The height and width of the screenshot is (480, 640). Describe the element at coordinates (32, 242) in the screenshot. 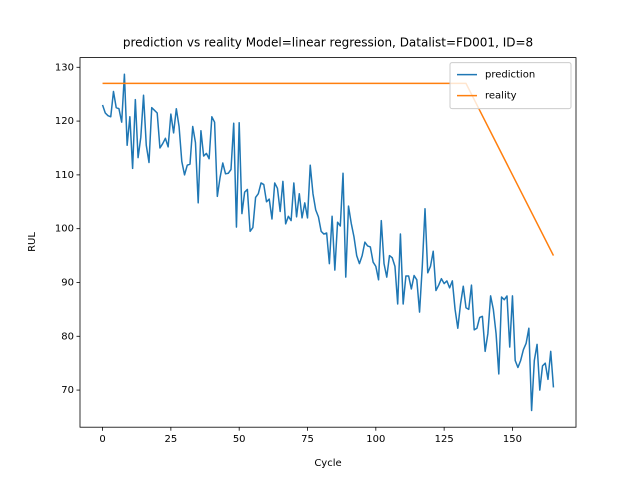

I see `y-axis-label: RUL` at that location.